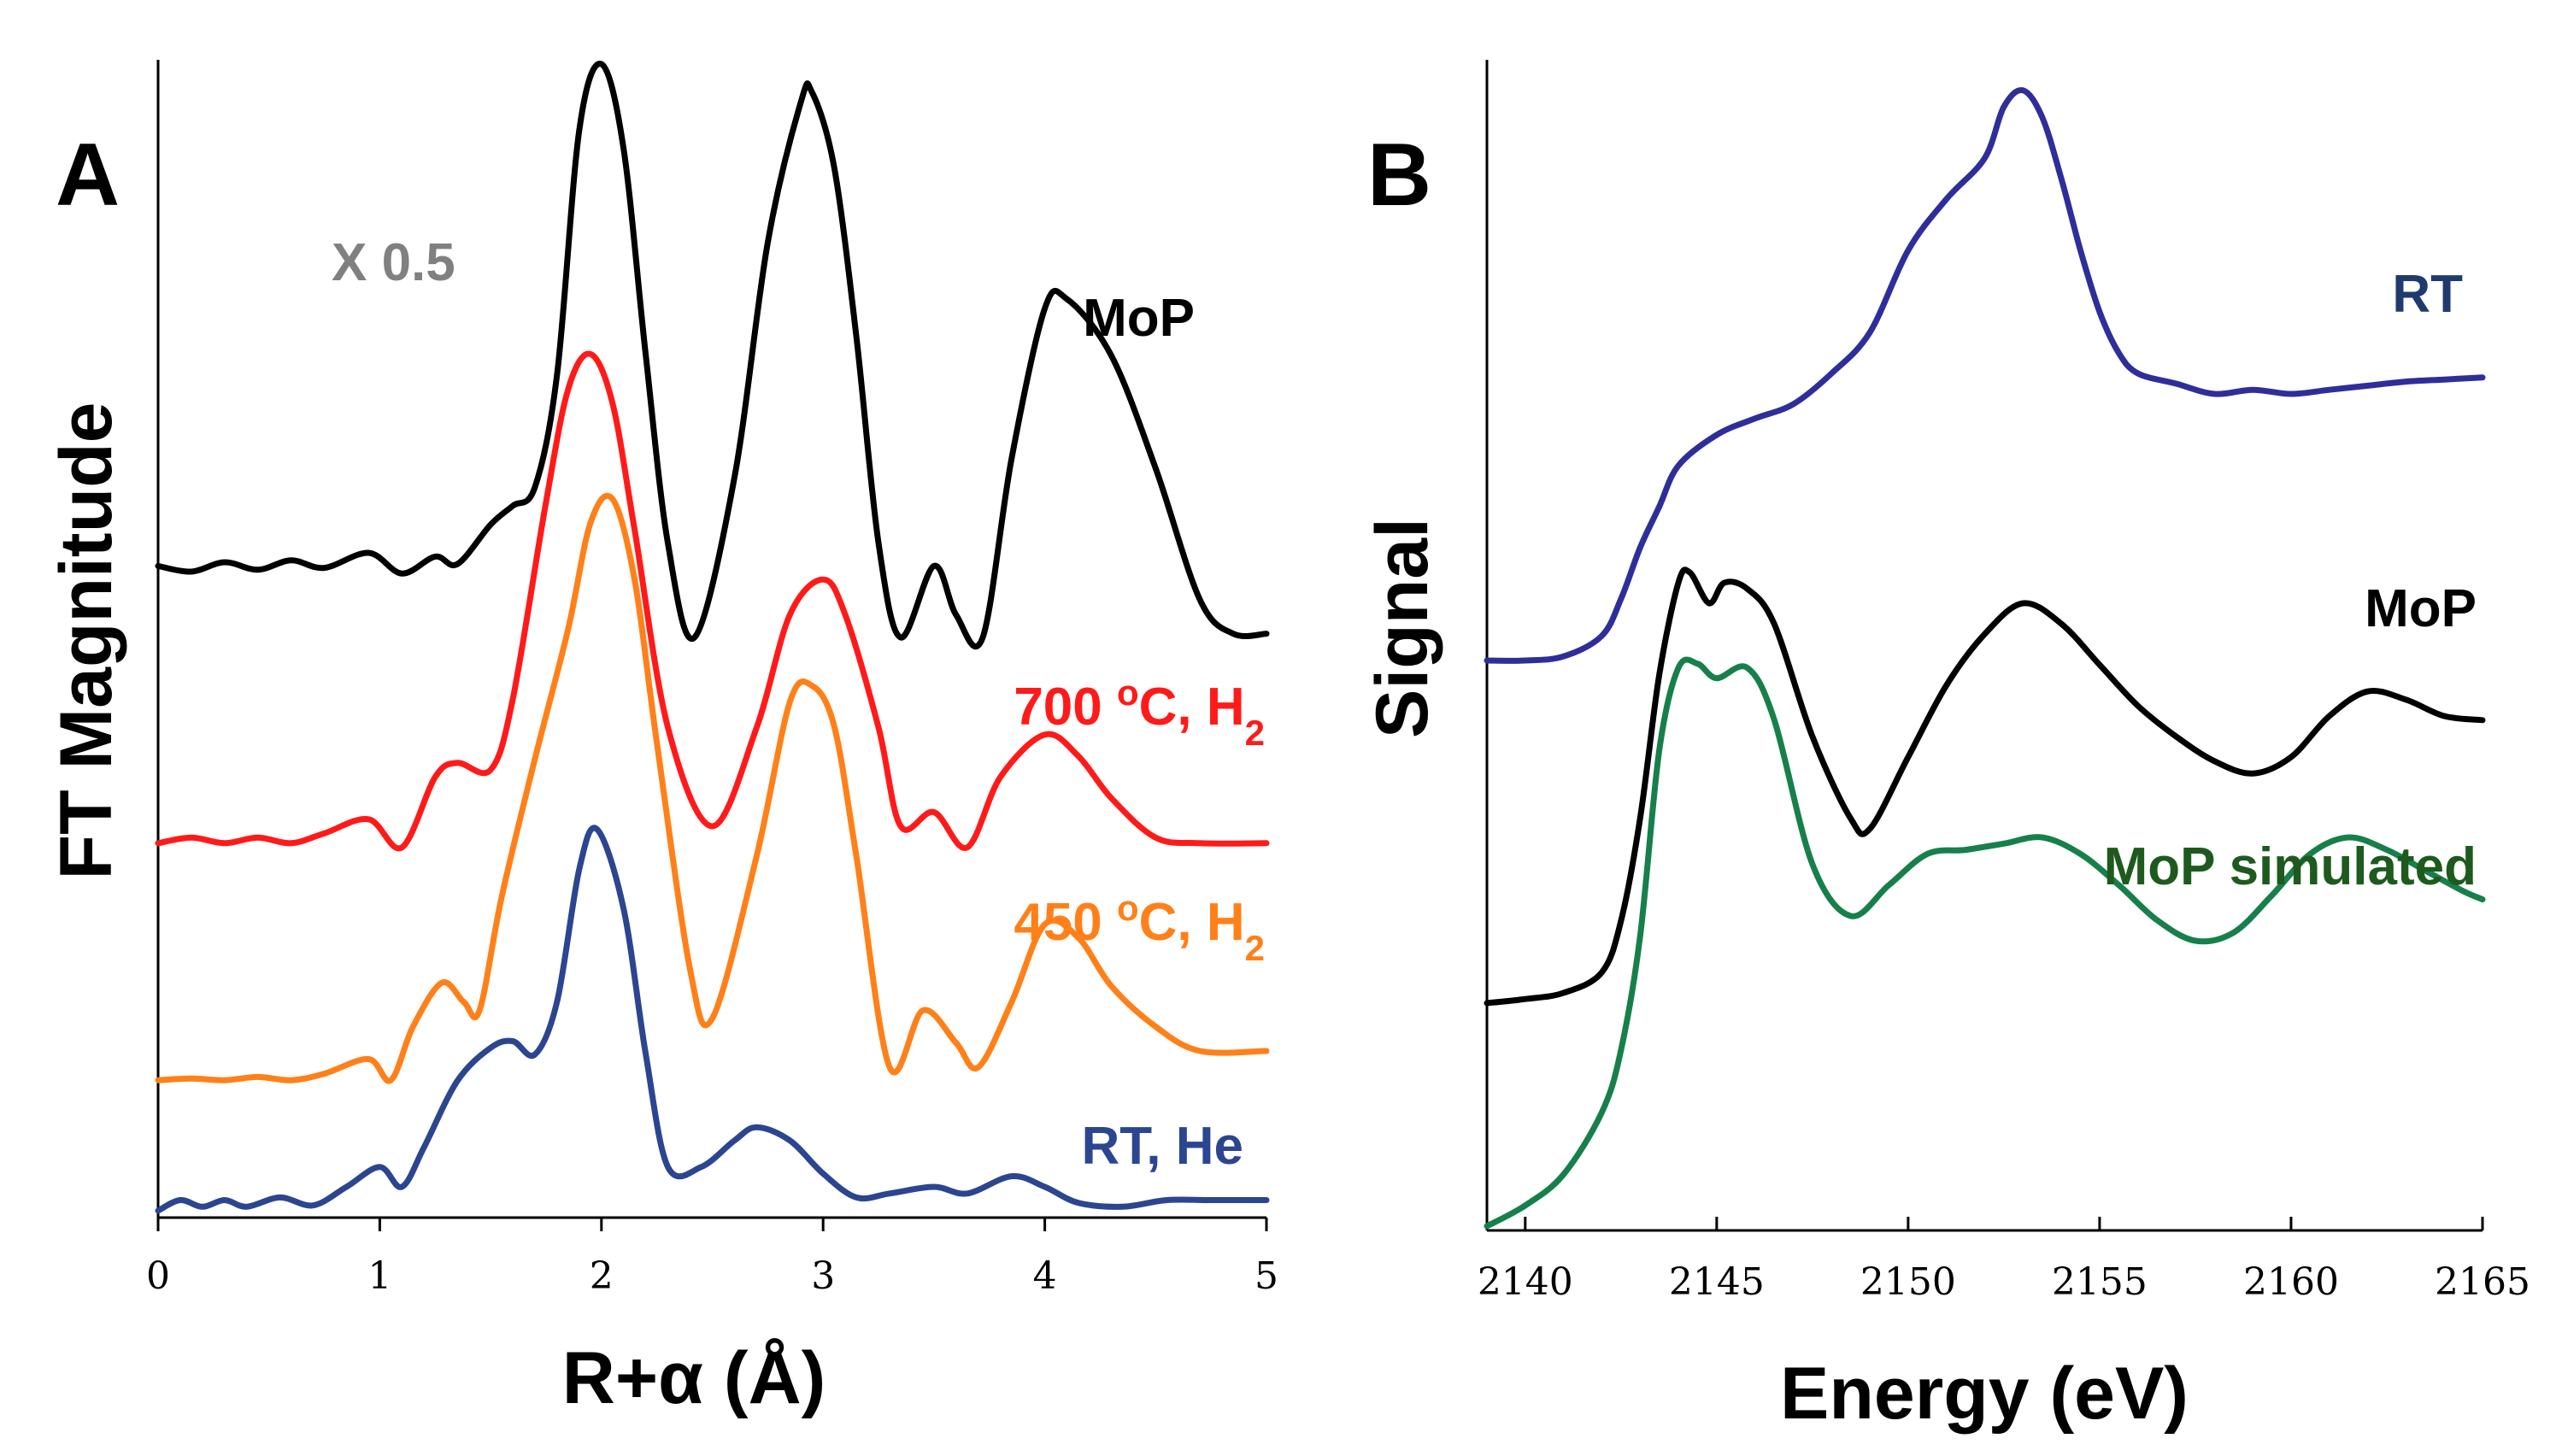 This screenshot has height=1456, width=2556. I want to click on x-tick-label: 2165, so click(2482, 1282).